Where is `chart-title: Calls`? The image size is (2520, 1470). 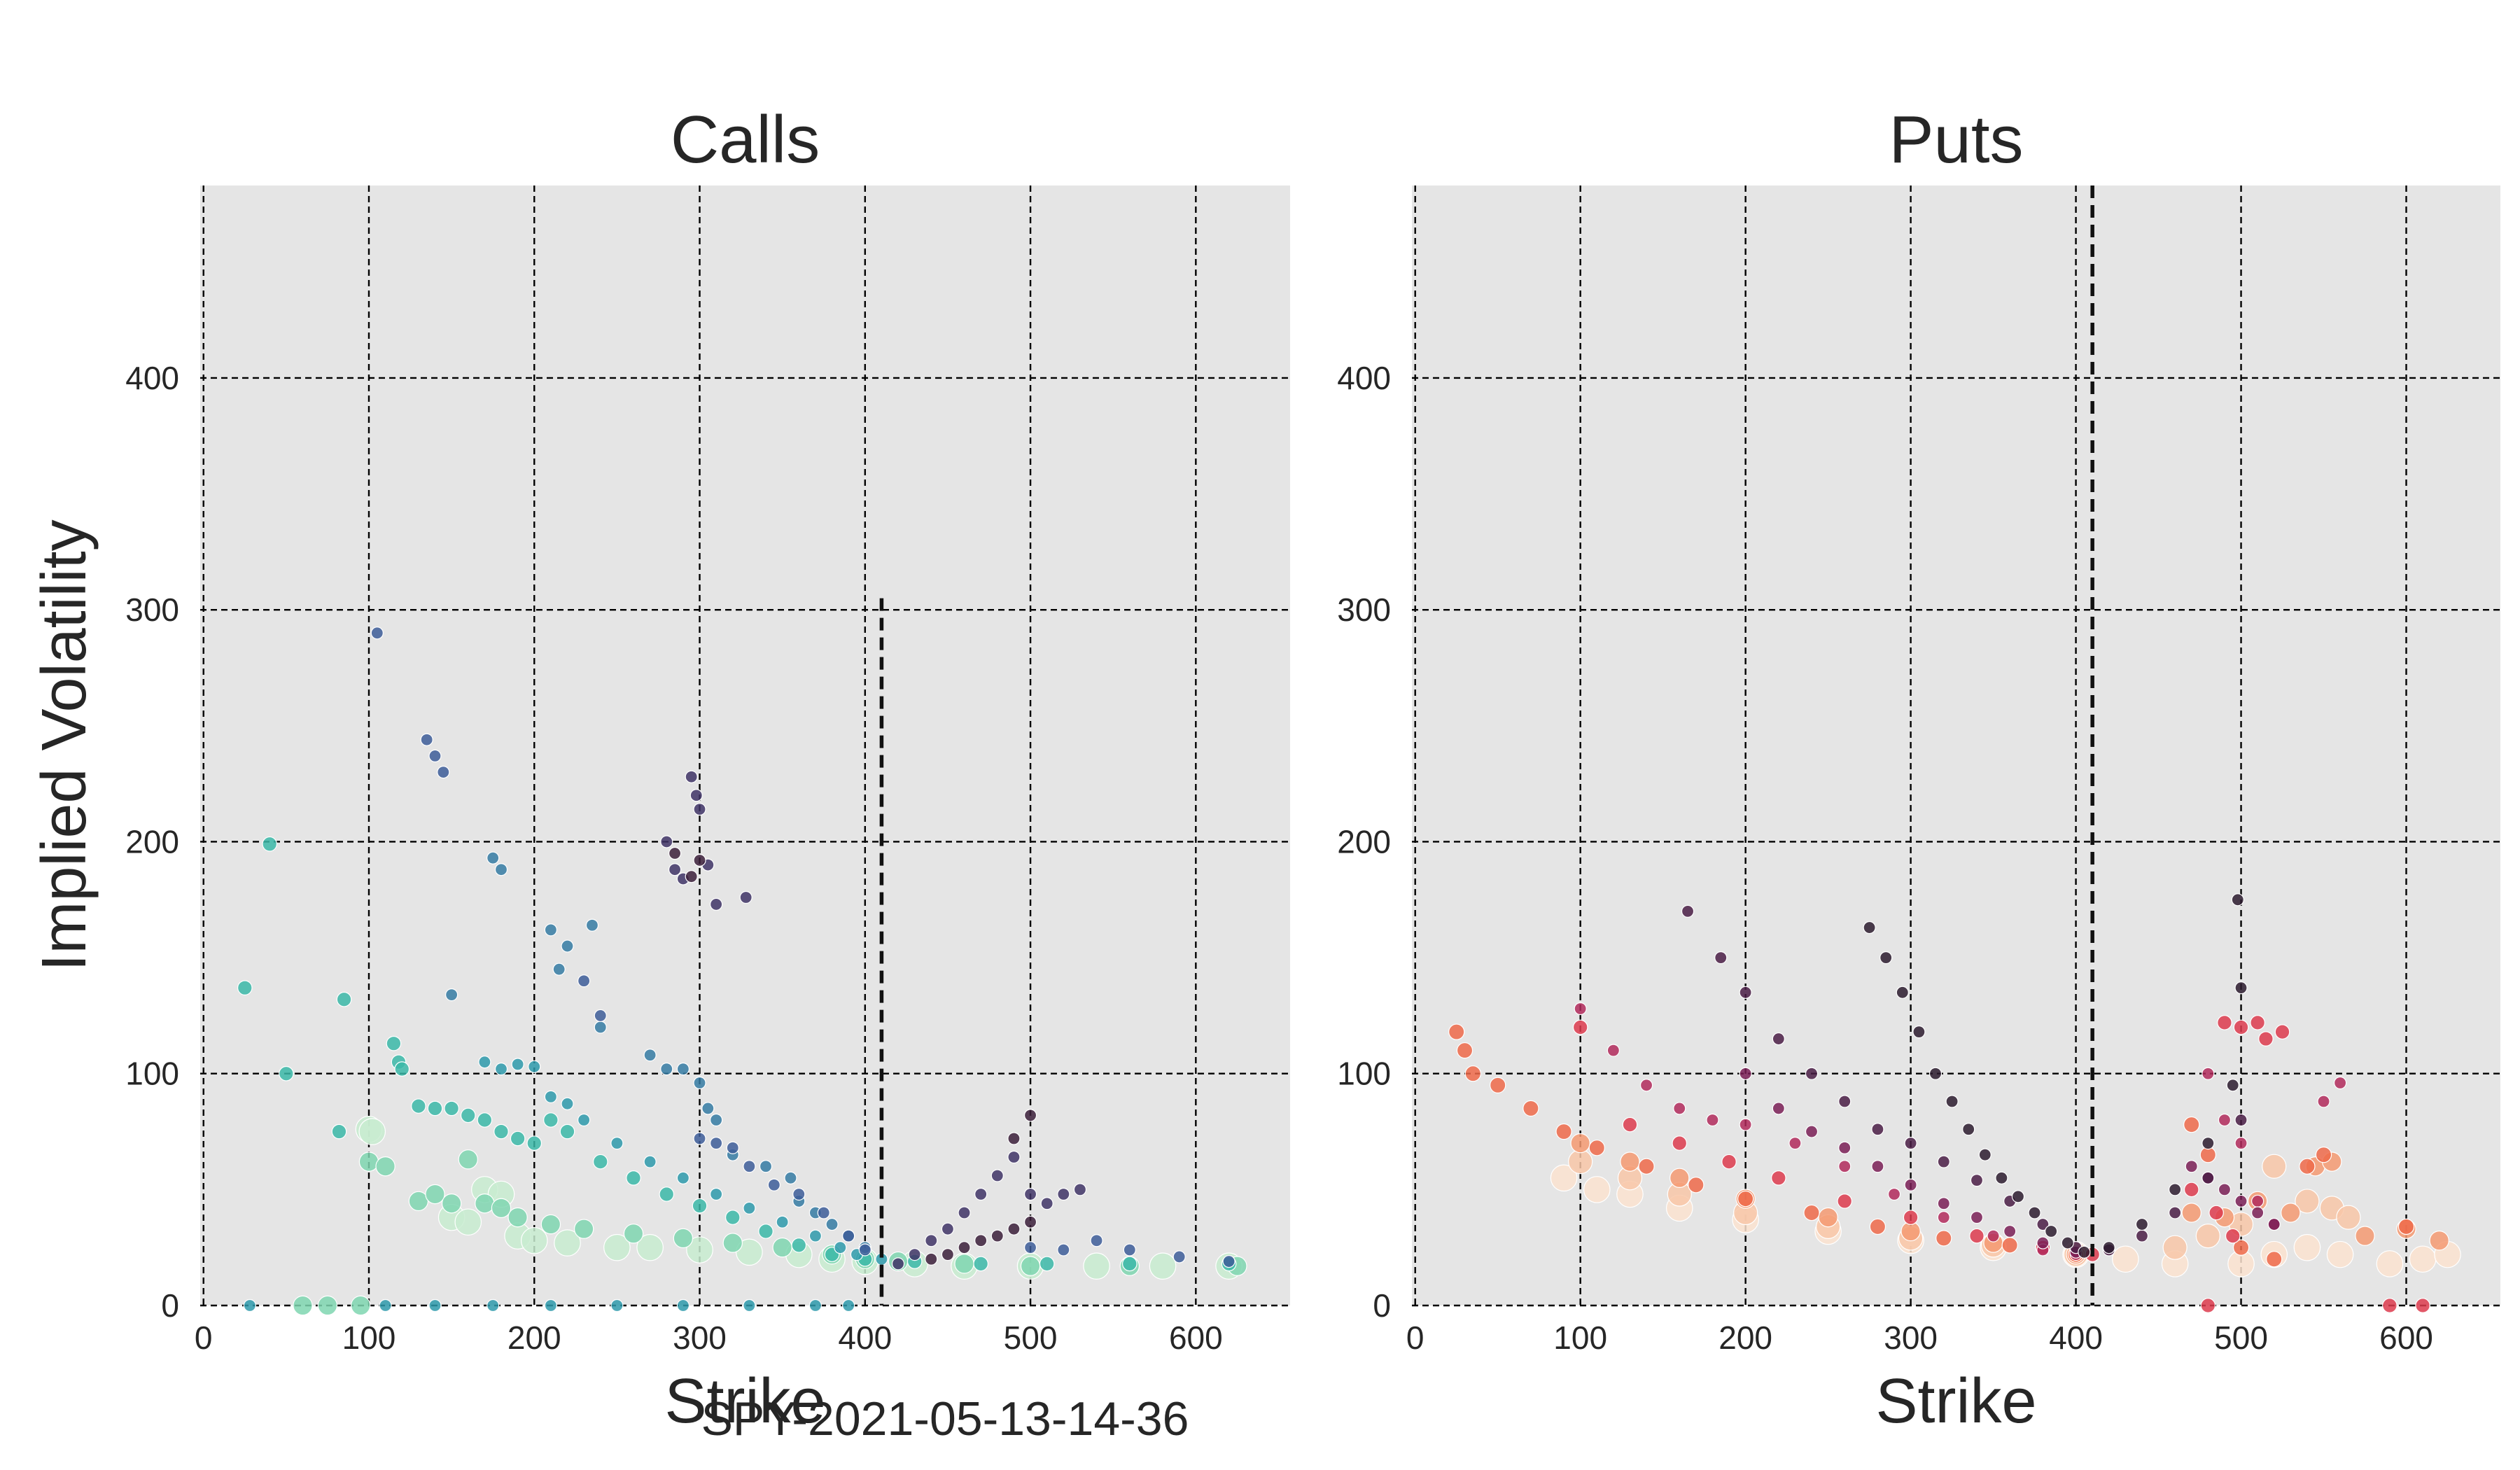 chart-title: Calls is located at coordinates (745, 139).